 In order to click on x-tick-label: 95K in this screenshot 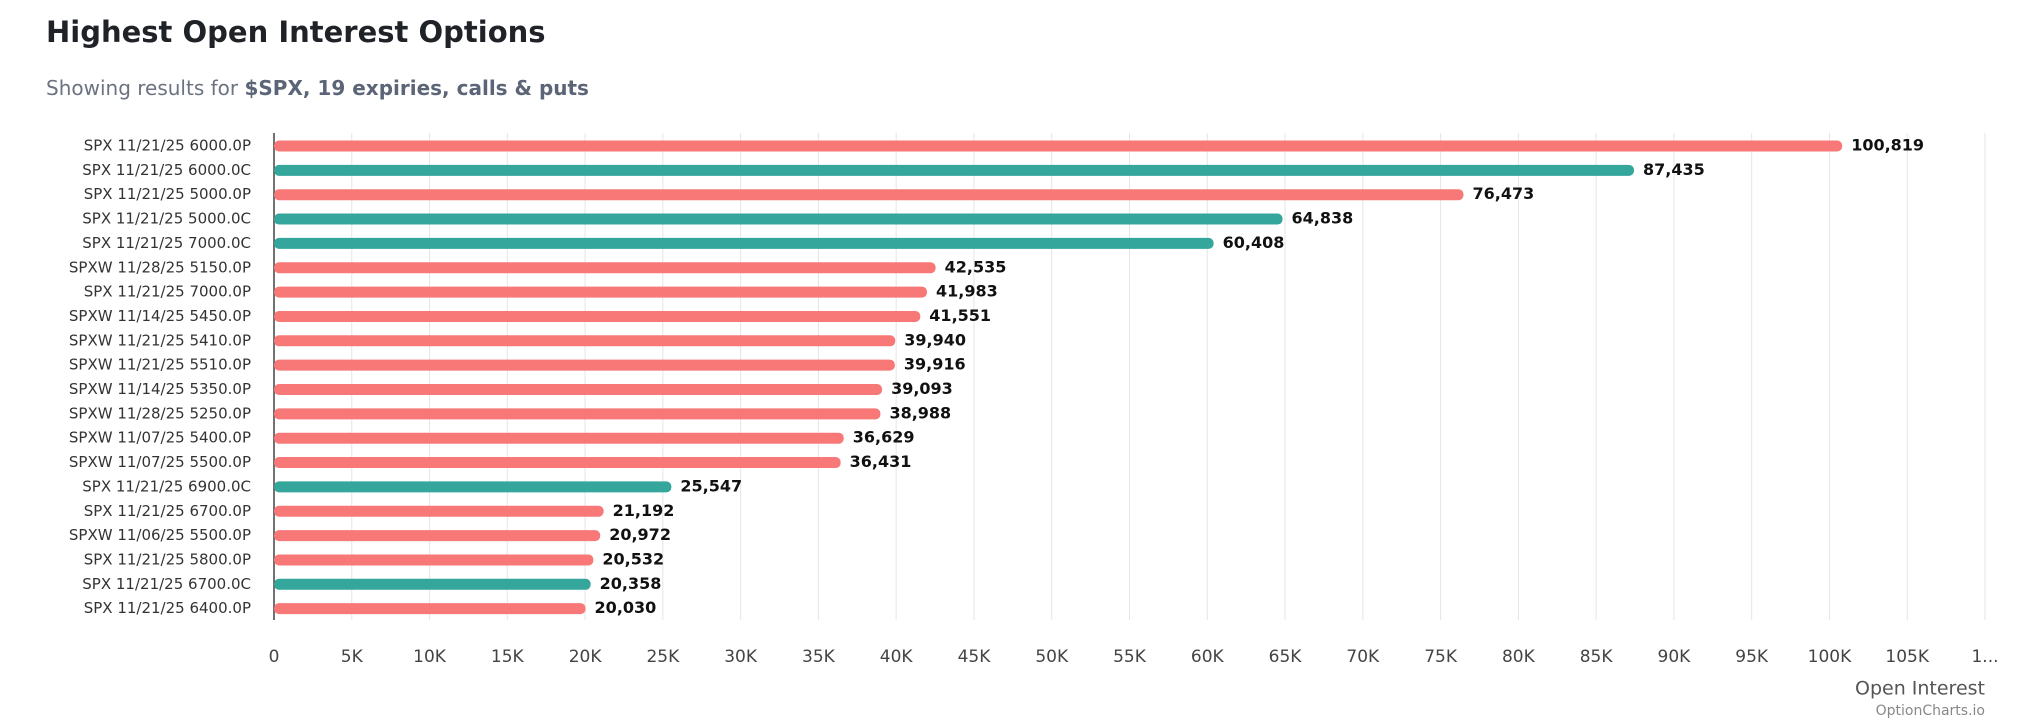, I will do `click(1752, 657)`.